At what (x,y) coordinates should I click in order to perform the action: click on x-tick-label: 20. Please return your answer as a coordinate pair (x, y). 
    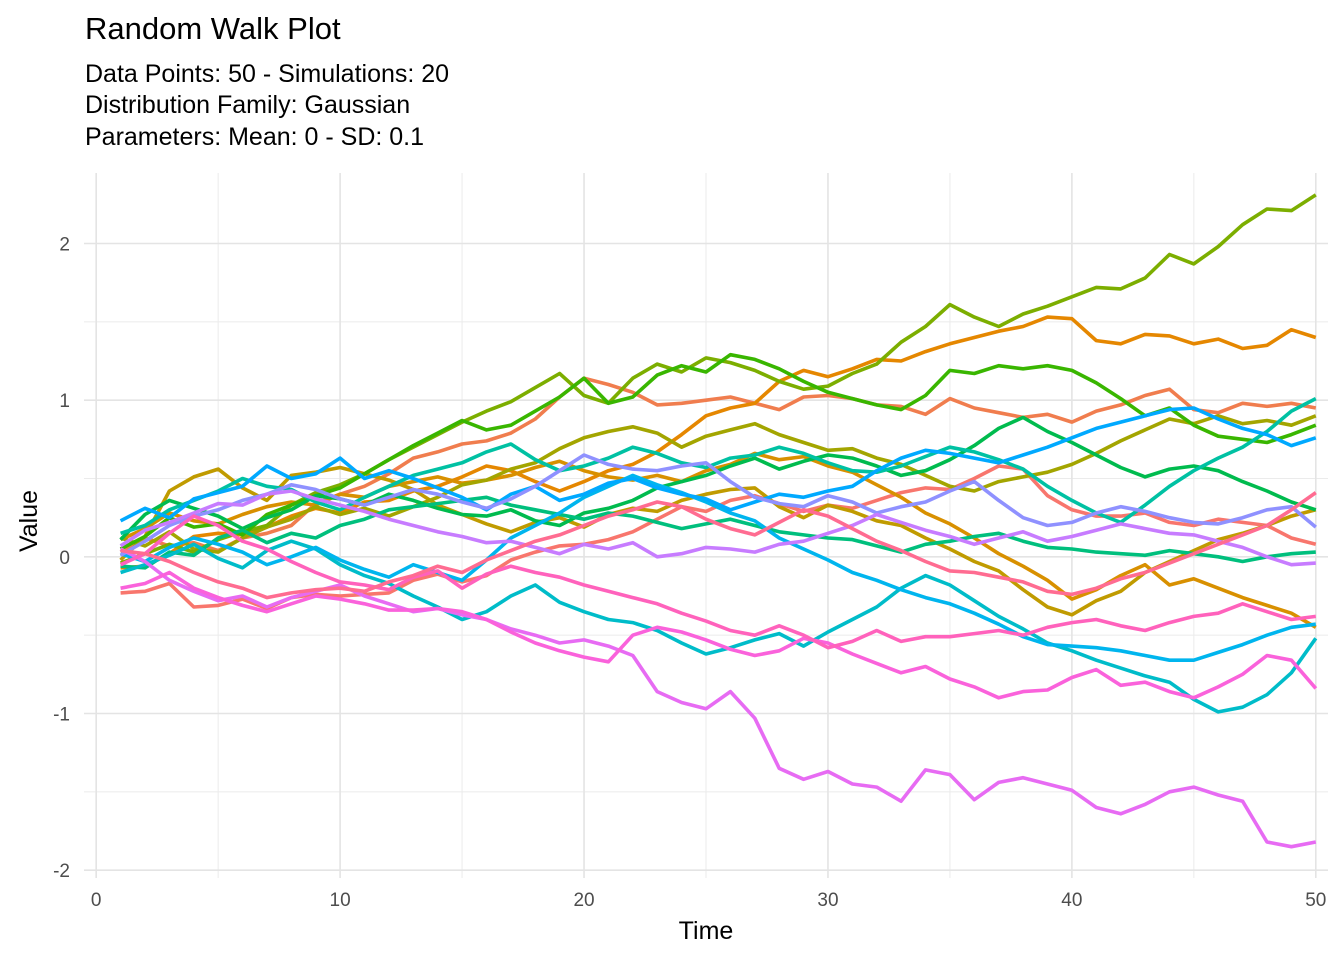
    Looking at the image, I should click on (583, 900).